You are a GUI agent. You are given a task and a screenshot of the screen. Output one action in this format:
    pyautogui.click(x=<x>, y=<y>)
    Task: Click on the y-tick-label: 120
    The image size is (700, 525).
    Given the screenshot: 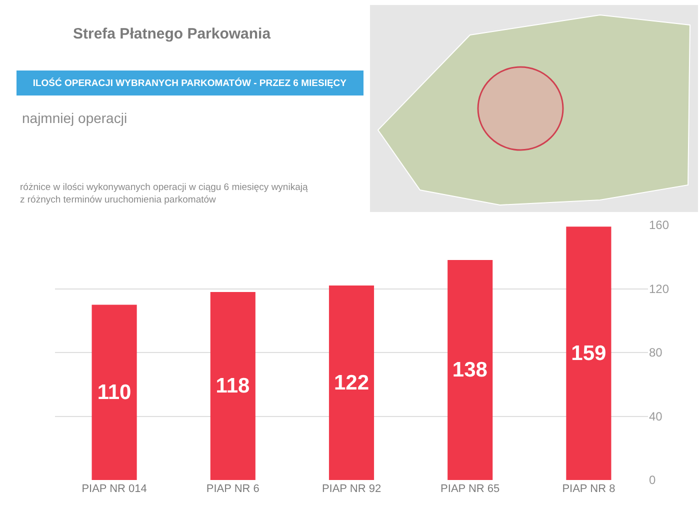 What is the action you would take?
    pyautogui.click(x=659, y=289)
    